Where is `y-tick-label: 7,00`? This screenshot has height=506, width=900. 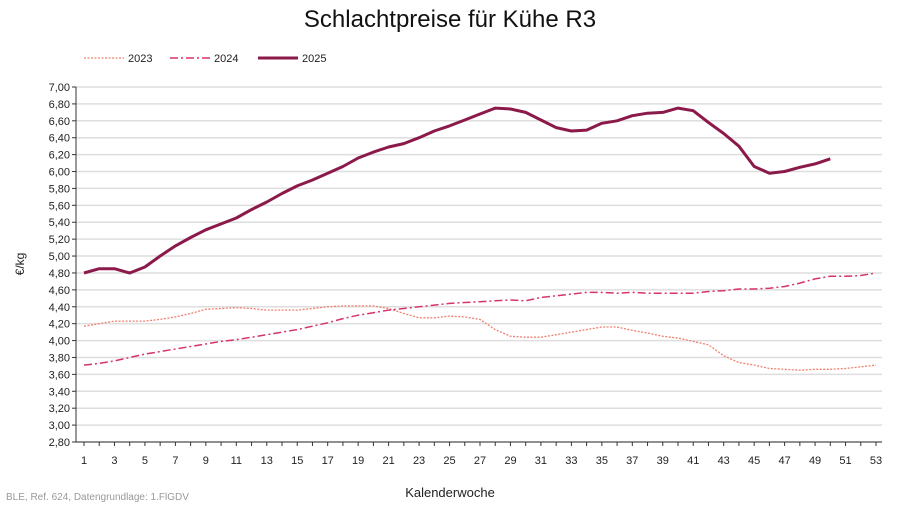 y-tick-label: 7,00 is located at coordinates (59, 88).